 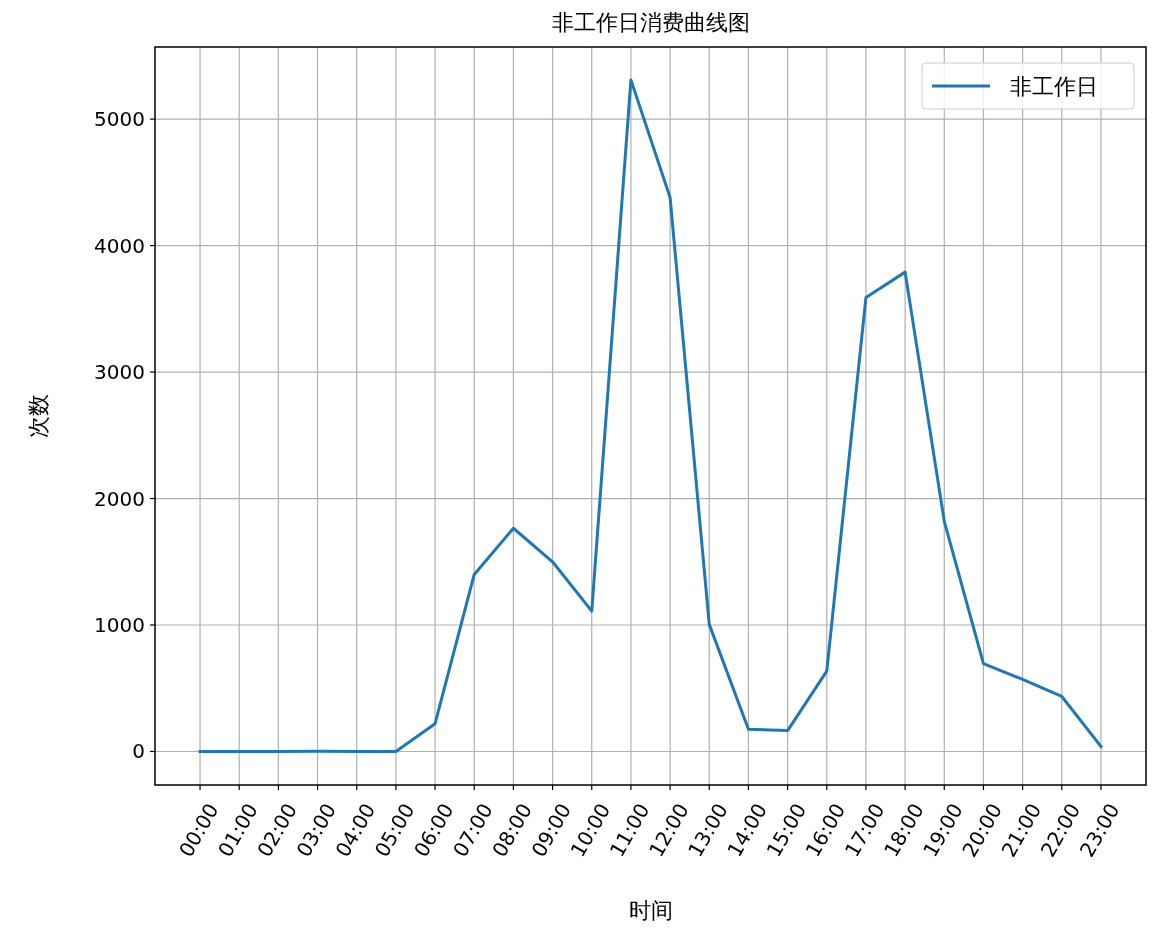 I want to click on x-axis-title: 时间, so click(x=650, y=910).